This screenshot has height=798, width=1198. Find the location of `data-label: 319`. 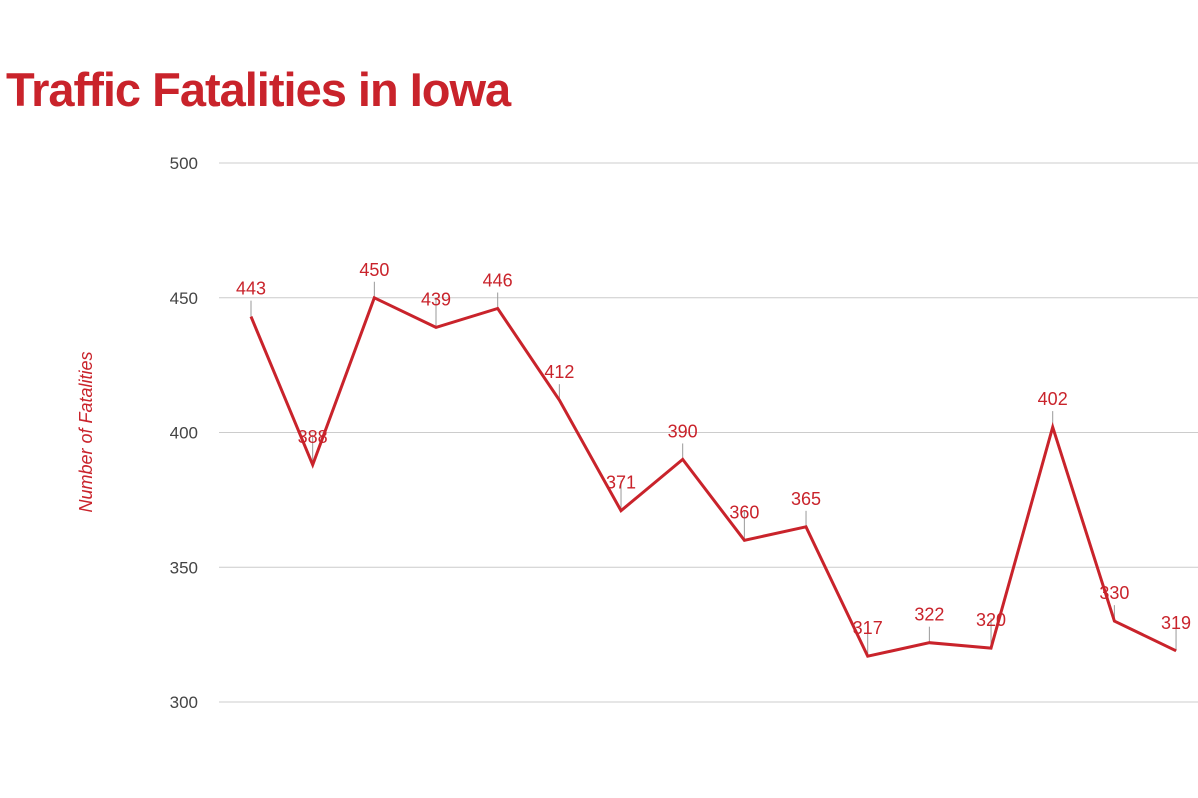

data-label: 319 is located at coordinates (1176, 623).